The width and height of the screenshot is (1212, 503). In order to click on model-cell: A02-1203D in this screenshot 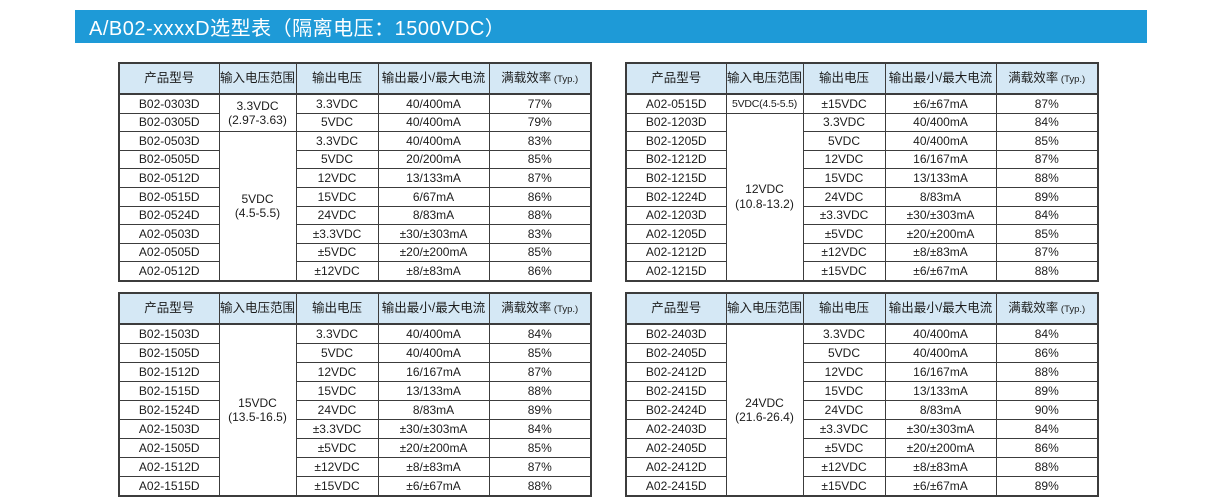, I will do `click(676, 215)`.